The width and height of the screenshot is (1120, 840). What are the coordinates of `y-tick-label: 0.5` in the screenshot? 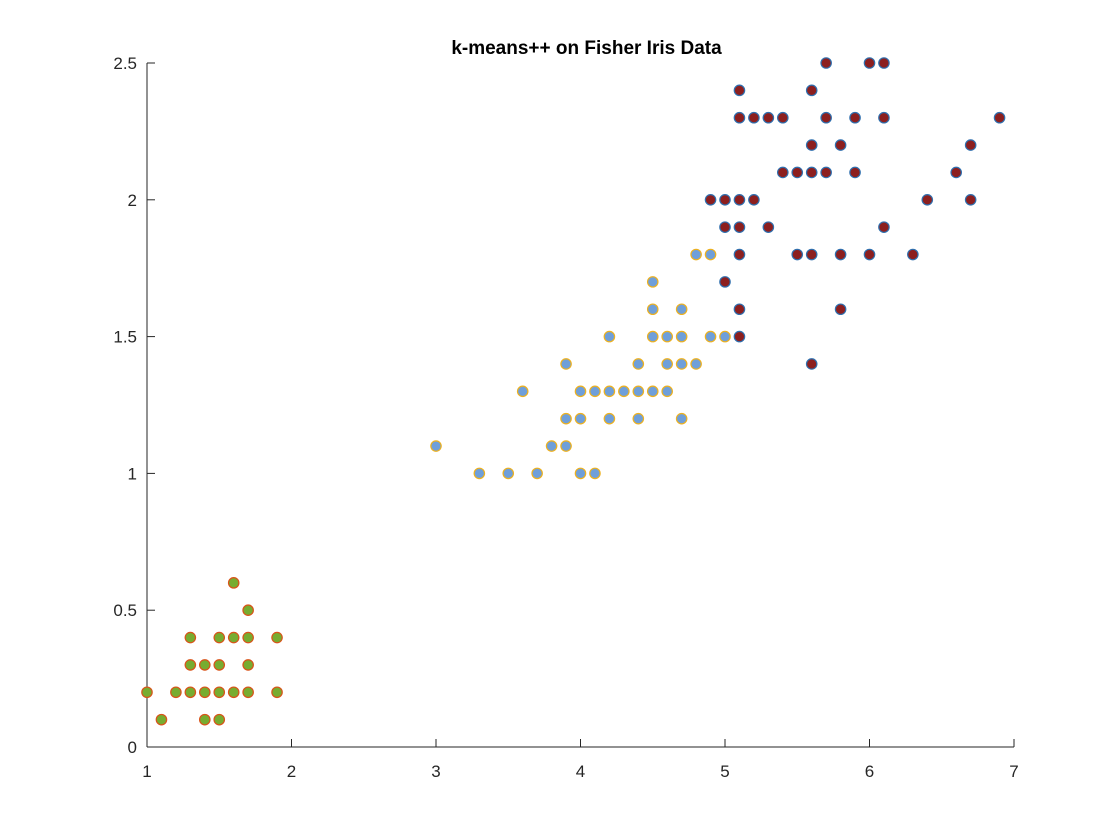 It's located at (125, 610).